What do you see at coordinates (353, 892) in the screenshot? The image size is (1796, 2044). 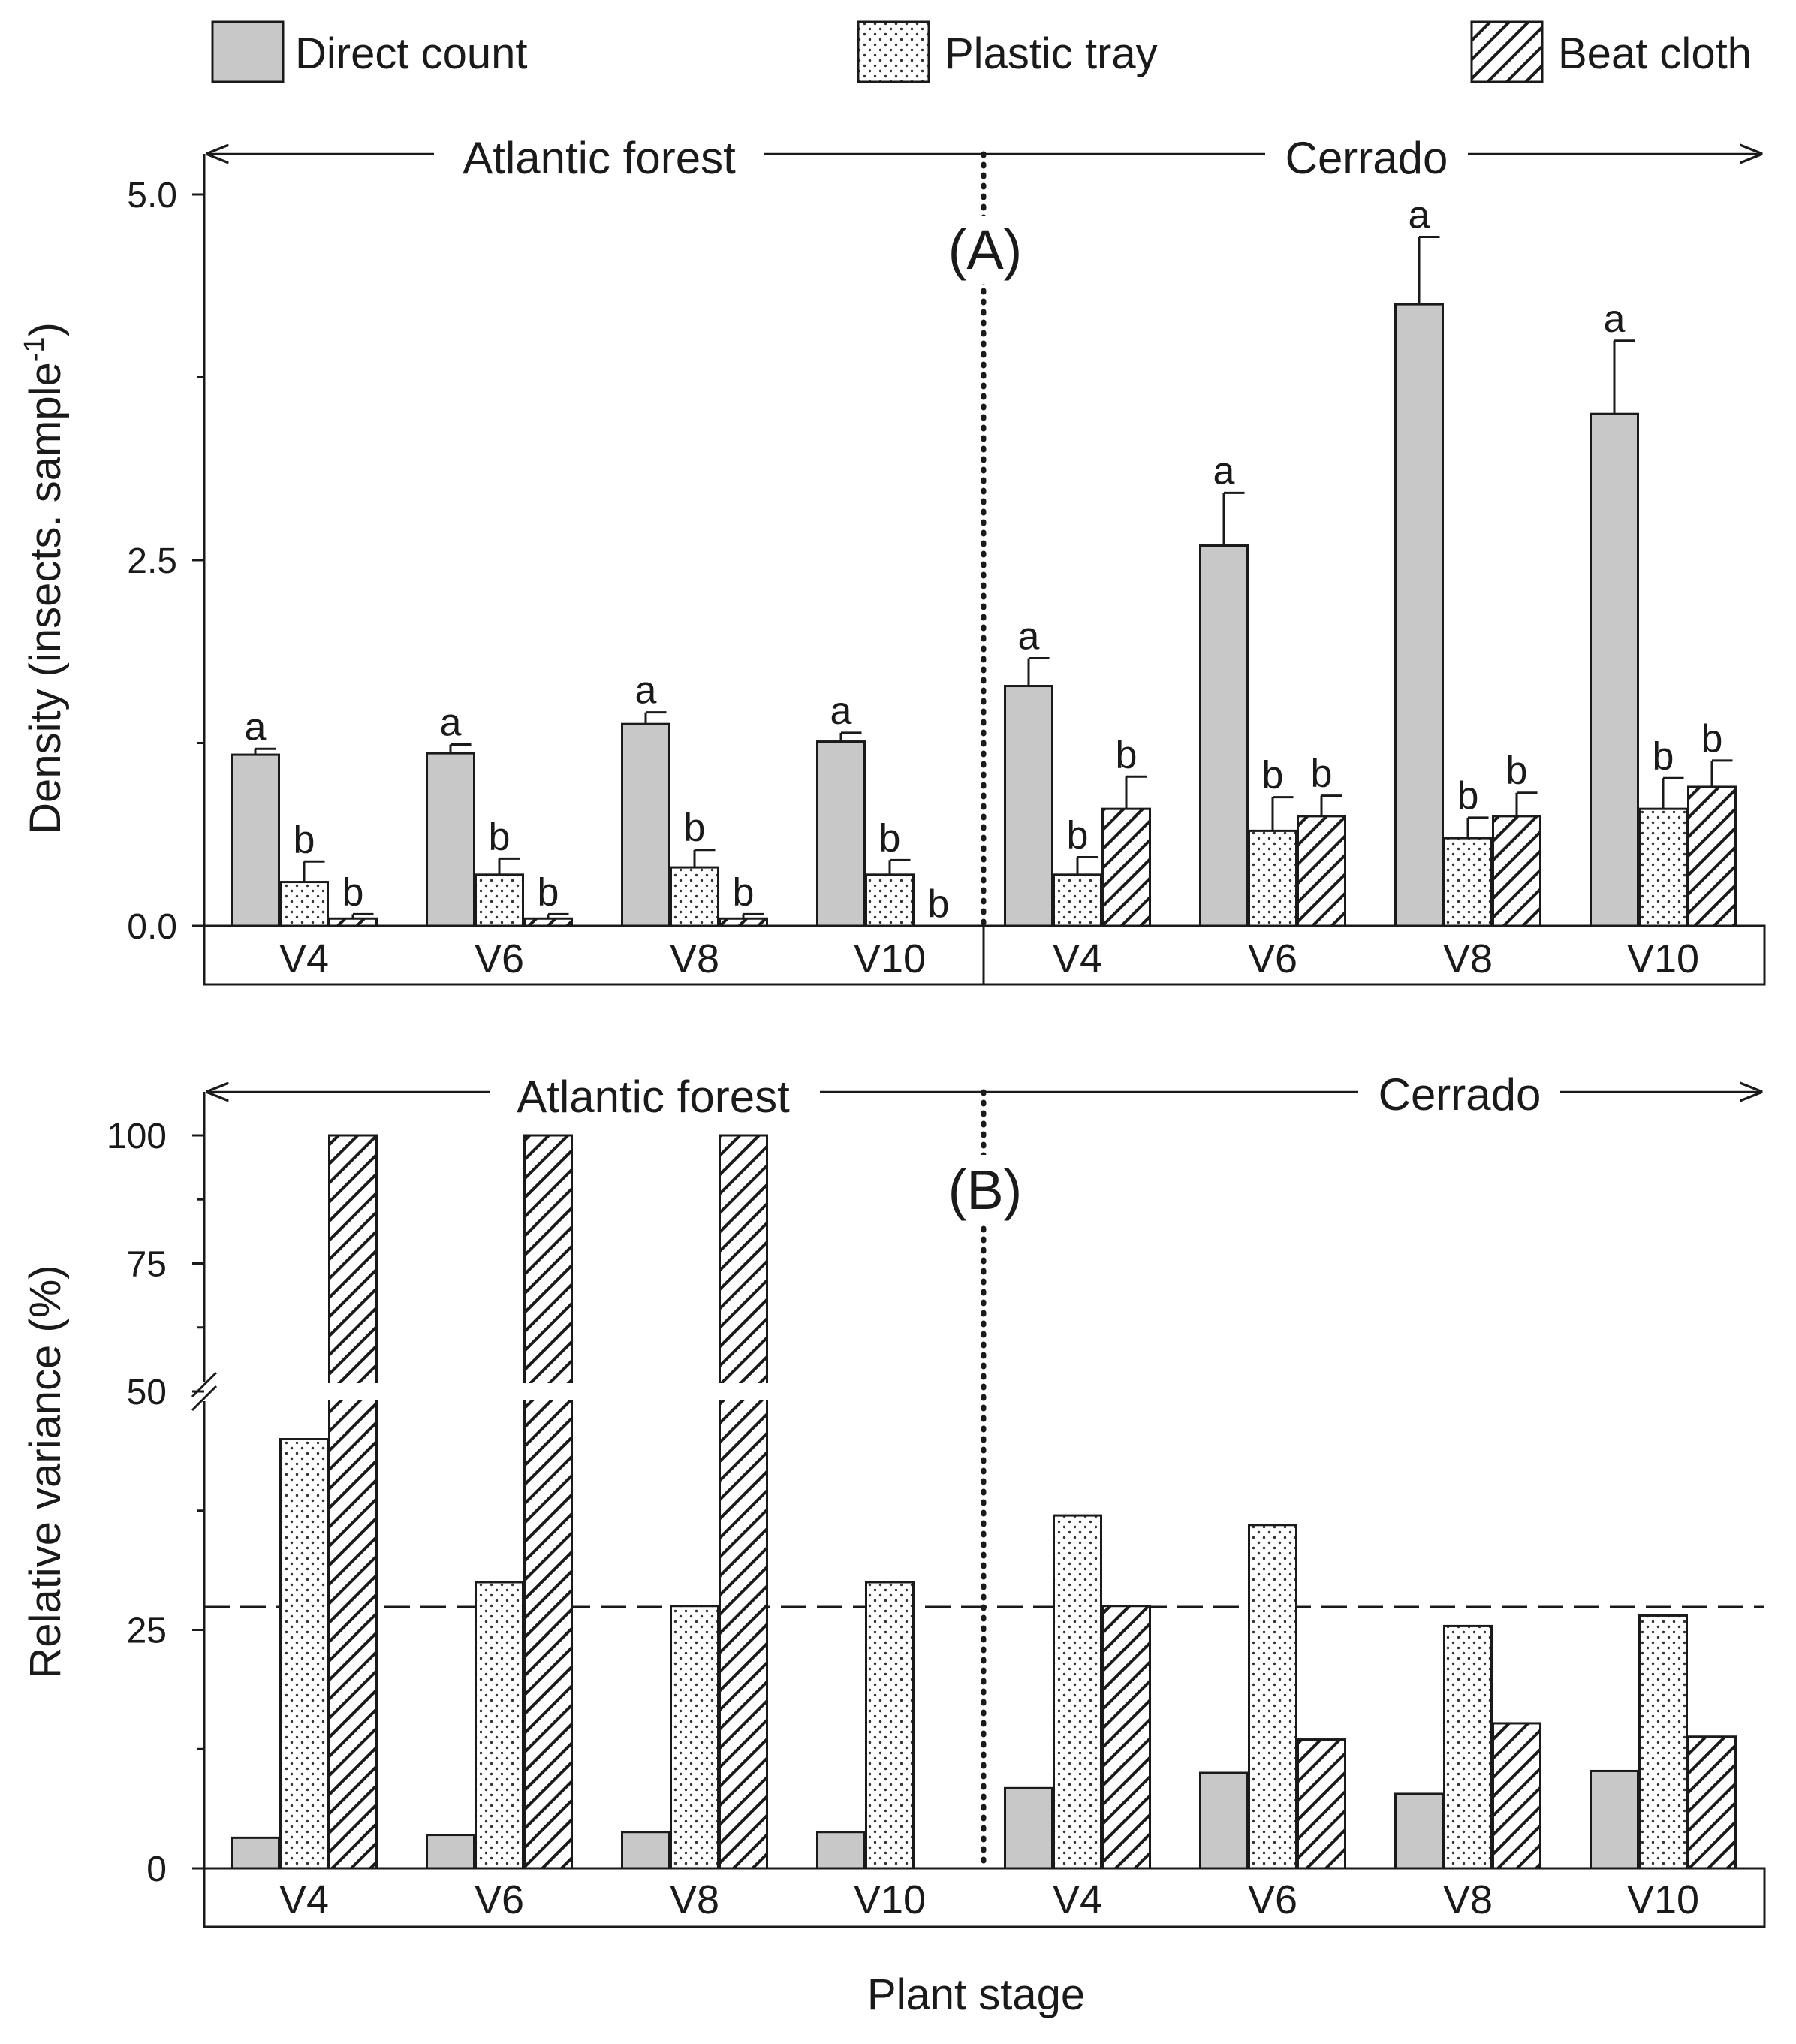 I see `sig-letter-a-beat-cloth-0: b` at bounding box center [353, 892].